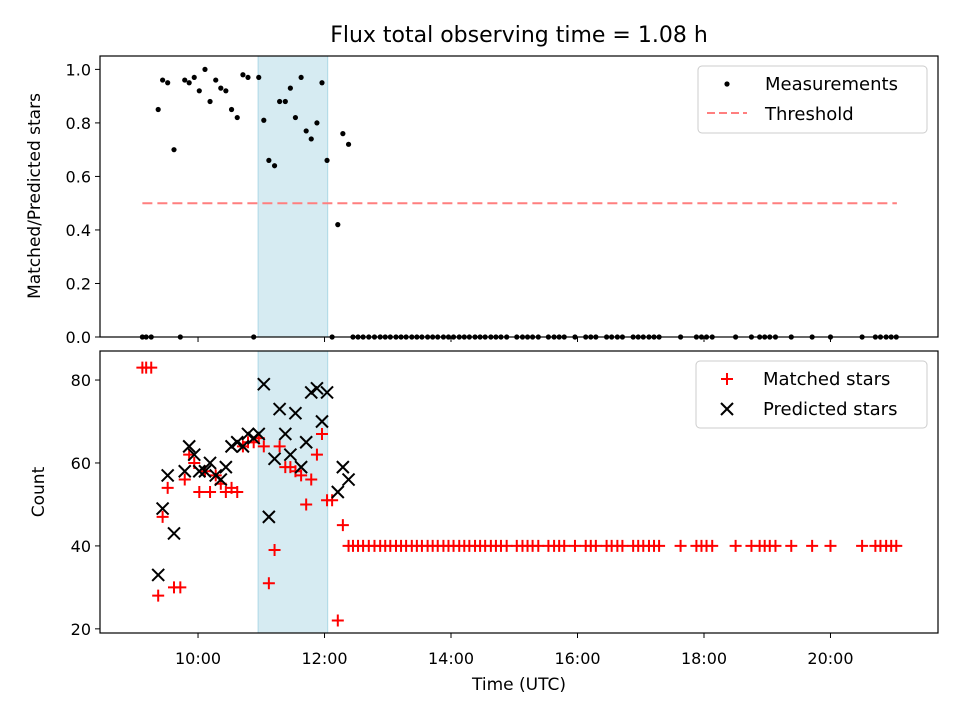 The image size is (960, 720). Describe the element at coordinates (831, 84) in the screenshot. I see `legend-measurements-label: Measurements` at that location.